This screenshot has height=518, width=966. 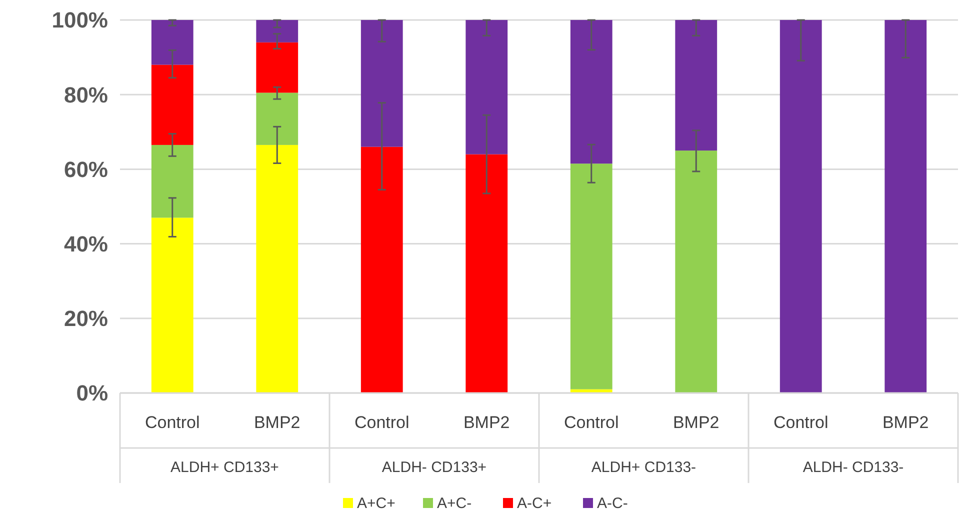 What do you see at coordinates (534, 503) in the screenshot?
I see `legend-label: A-C+` at bounding box center [534, 503].